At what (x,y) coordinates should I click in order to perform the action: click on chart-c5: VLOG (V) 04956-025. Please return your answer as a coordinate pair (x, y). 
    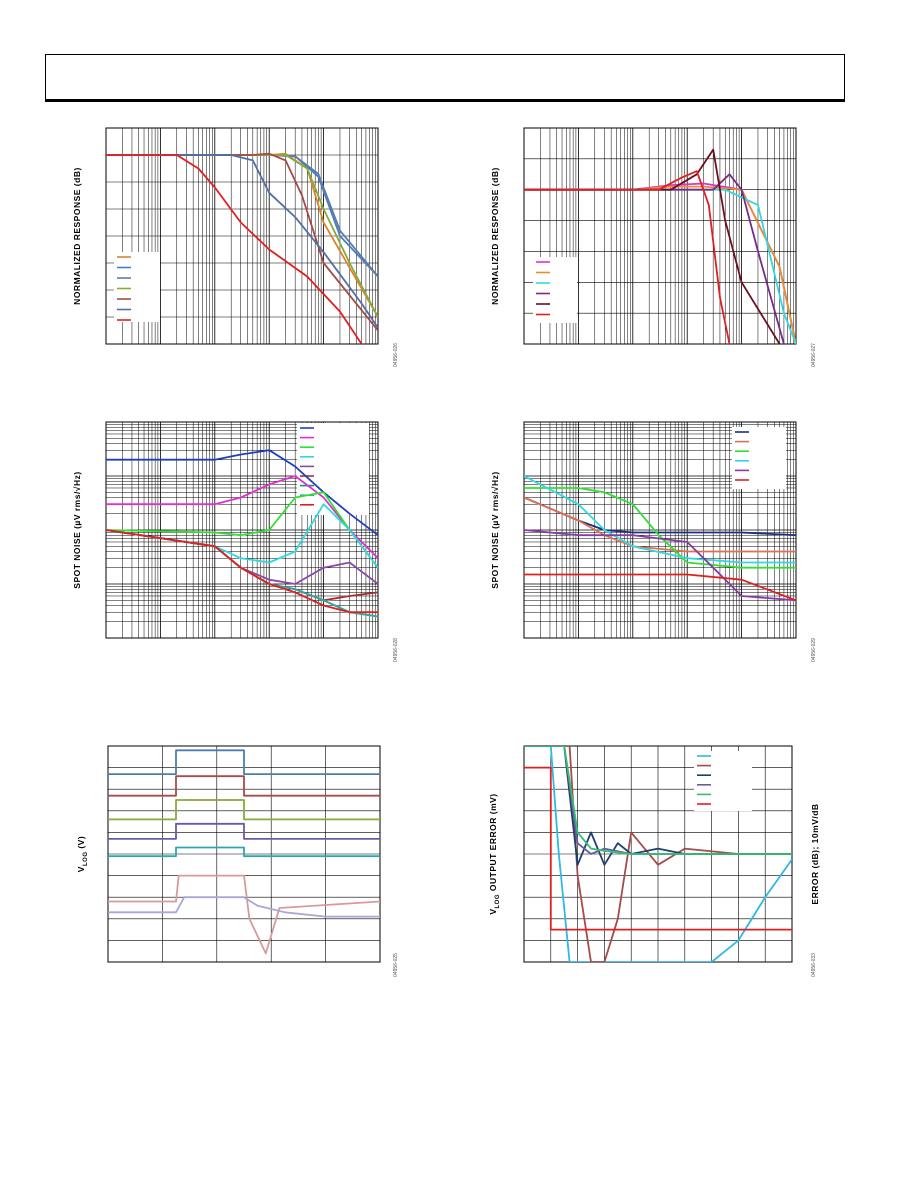
    Looking at the image, I should click on (237, 861).